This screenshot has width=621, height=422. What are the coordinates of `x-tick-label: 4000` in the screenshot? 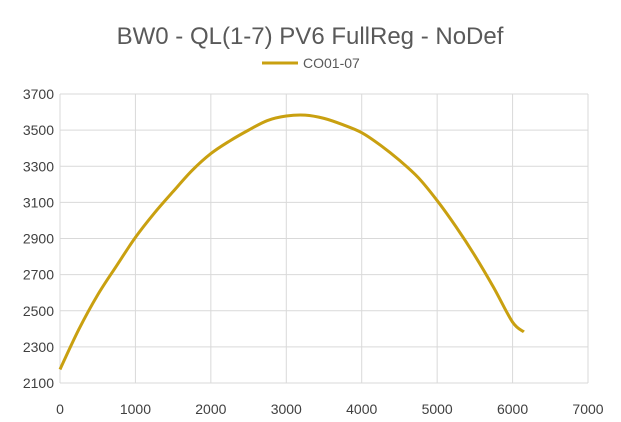 It's located at (361, 409).